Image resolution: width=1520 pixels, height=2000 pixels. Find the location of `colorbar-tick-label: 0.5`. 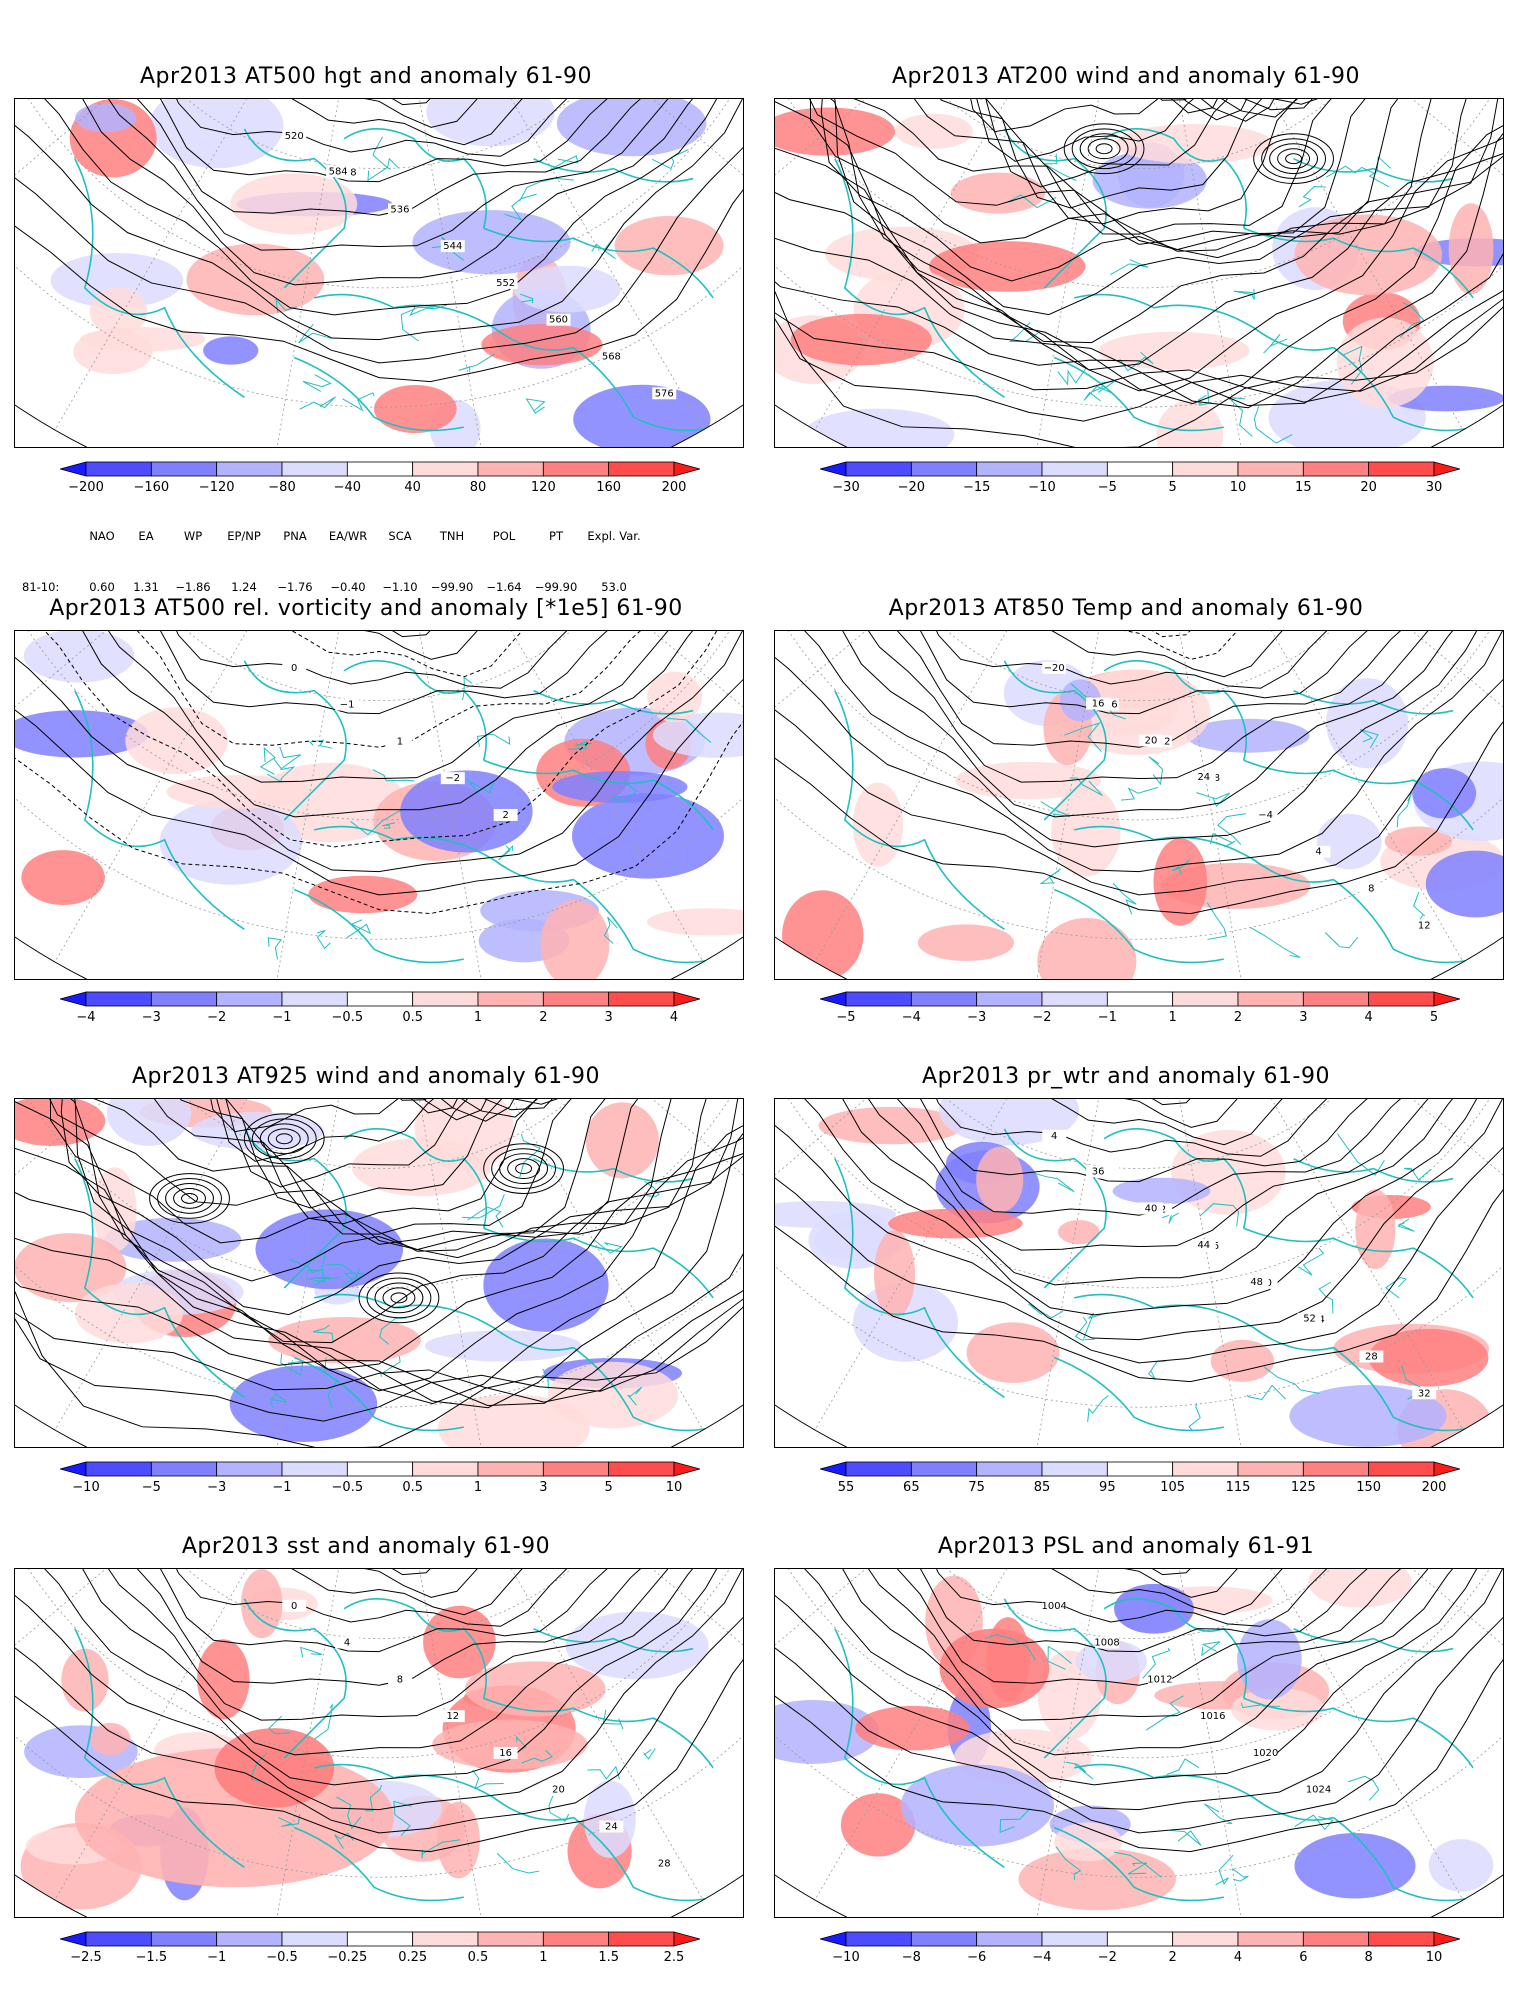

colorbar-tick-label: 0.5 is located at coordinates (412, 1017).